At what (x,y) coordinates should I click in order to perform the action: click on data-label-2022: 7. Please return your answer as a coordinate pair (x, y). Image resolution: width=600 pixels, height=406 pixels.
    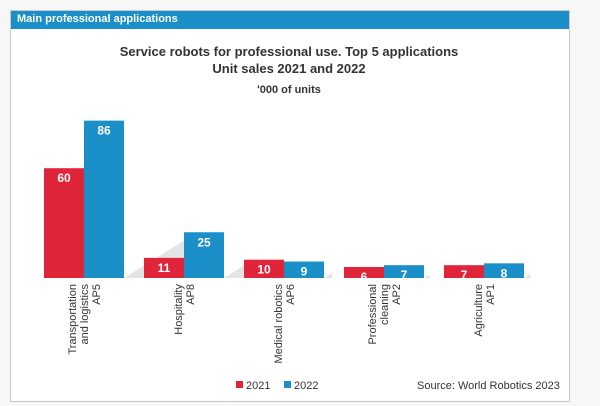
    Looking at the image, I should click on (404, 275).